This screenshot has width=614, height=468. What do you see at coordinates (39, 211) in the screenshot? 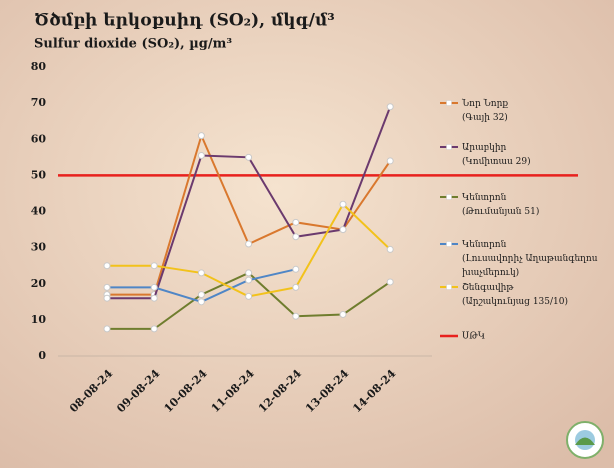
I see `y-tick-label: 40` at bounding box center [39, 211].